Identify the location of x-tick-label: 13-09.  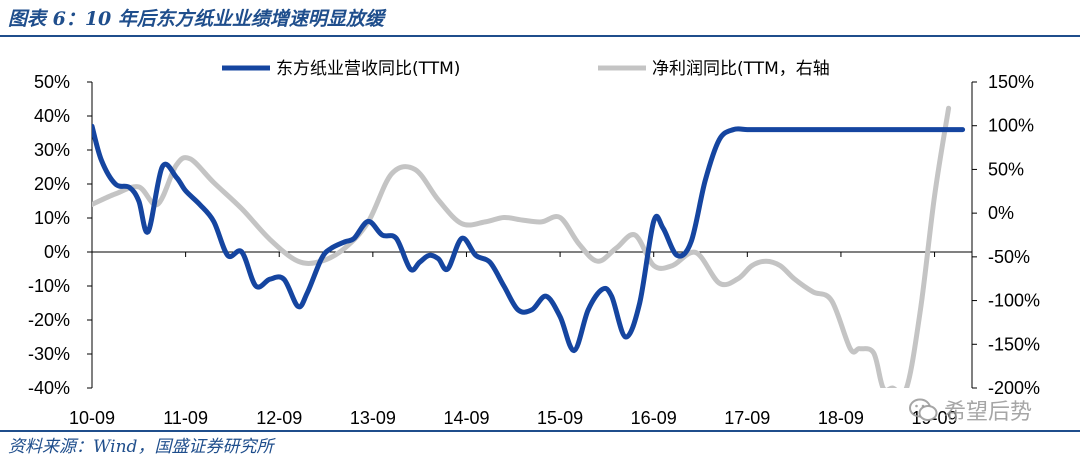
(373, 418).